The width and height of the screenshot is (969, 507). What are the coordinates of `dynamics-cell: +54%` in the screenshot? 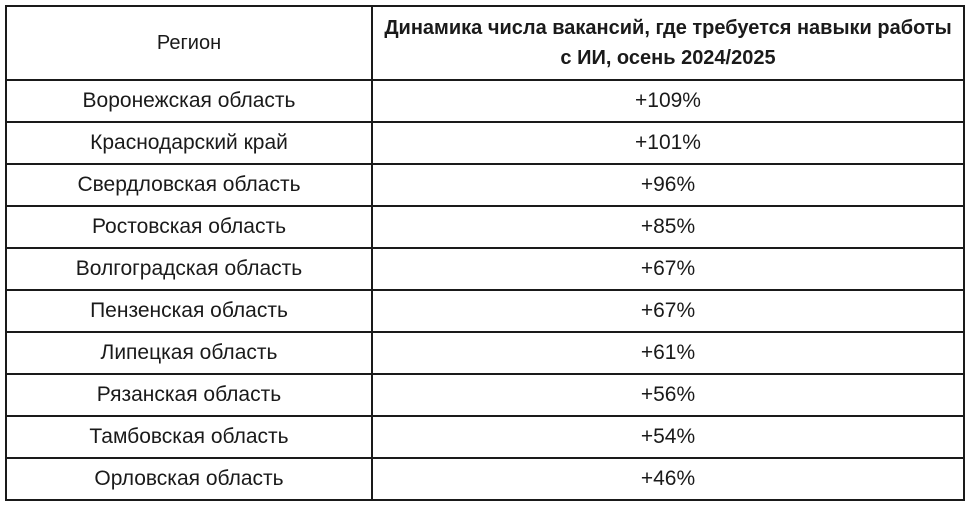 It's located at (668, 437).